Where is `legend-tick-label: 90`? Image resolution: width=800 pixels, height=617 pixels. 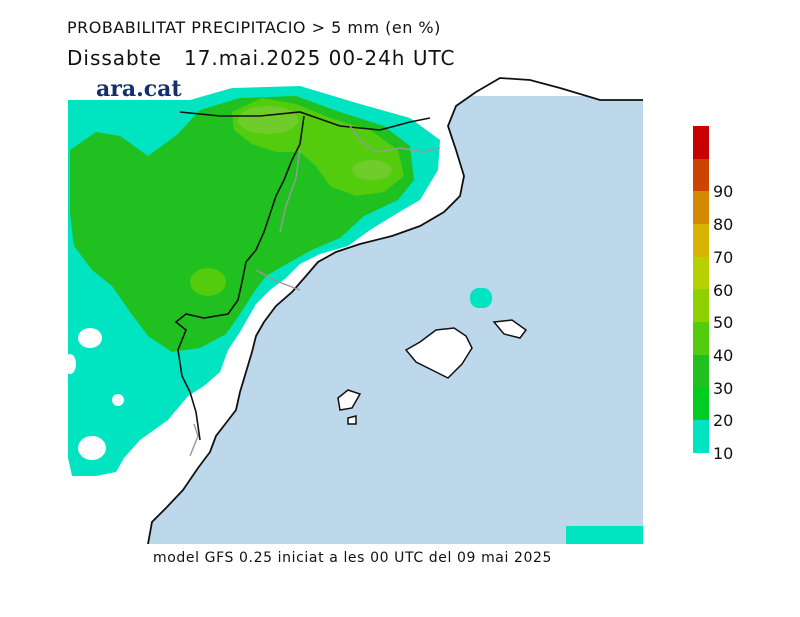 legend-tick-label: 90 is located at coordinates (723, 192).